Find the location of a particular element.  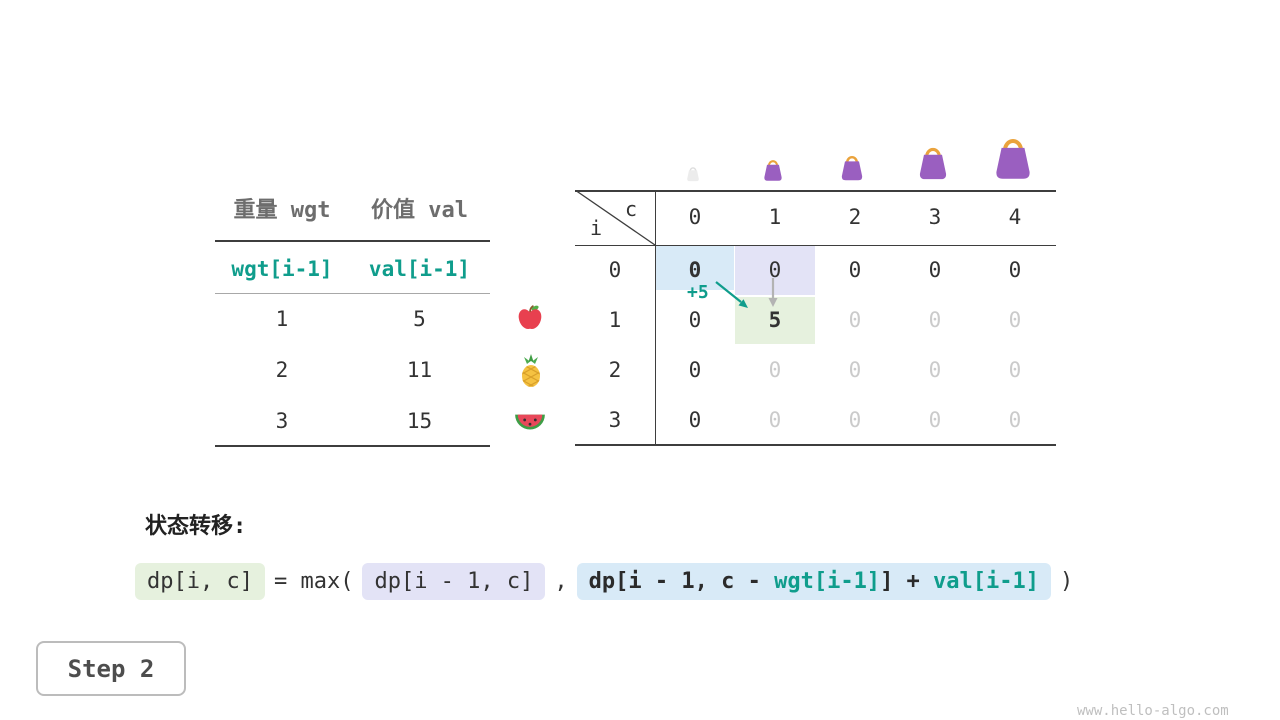

plus-value-annotation: +5 is located at coordinates (698, 292).